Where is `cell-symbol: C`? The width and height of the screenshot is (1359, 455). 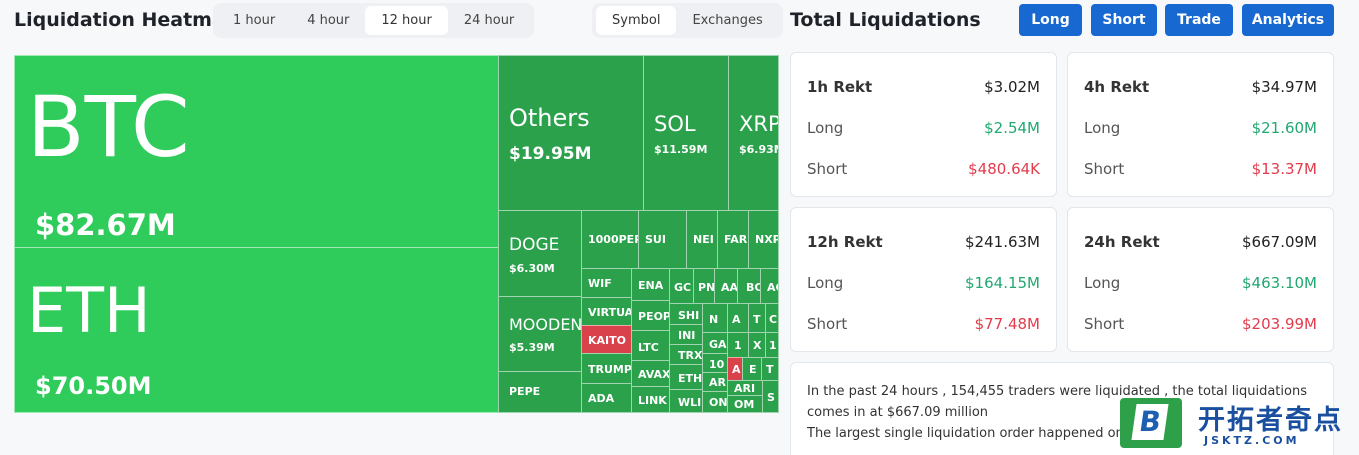
cell-symbol: C is located at coordinates (773, 319).